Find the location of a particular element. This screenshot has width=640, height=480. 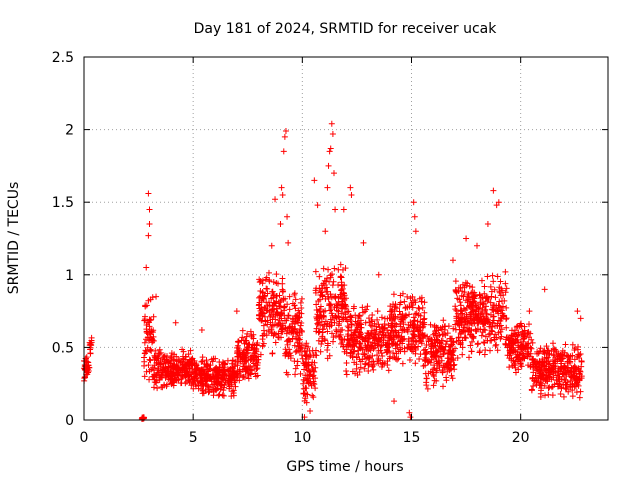

y-tick-label: 1.5 is located at coordinates (63, 203).